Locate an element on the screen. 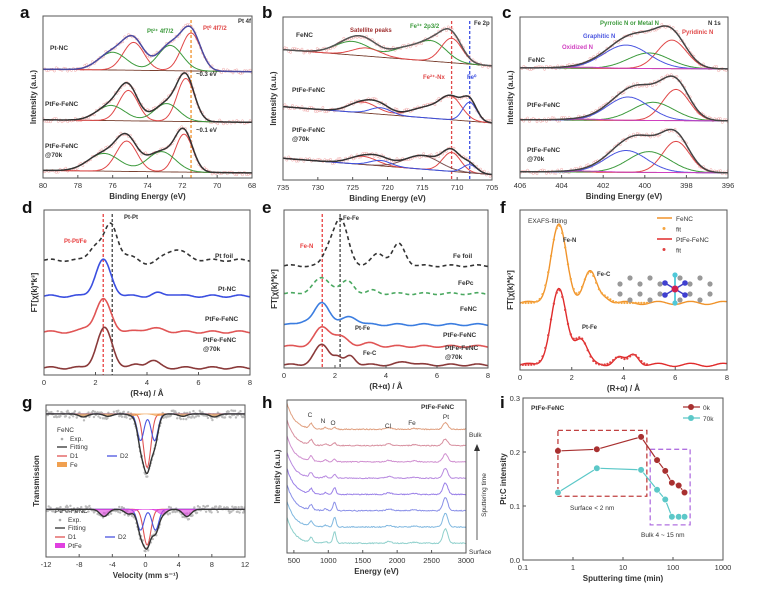  x-tick-label: 3000 is located at coordinates (466, 560).